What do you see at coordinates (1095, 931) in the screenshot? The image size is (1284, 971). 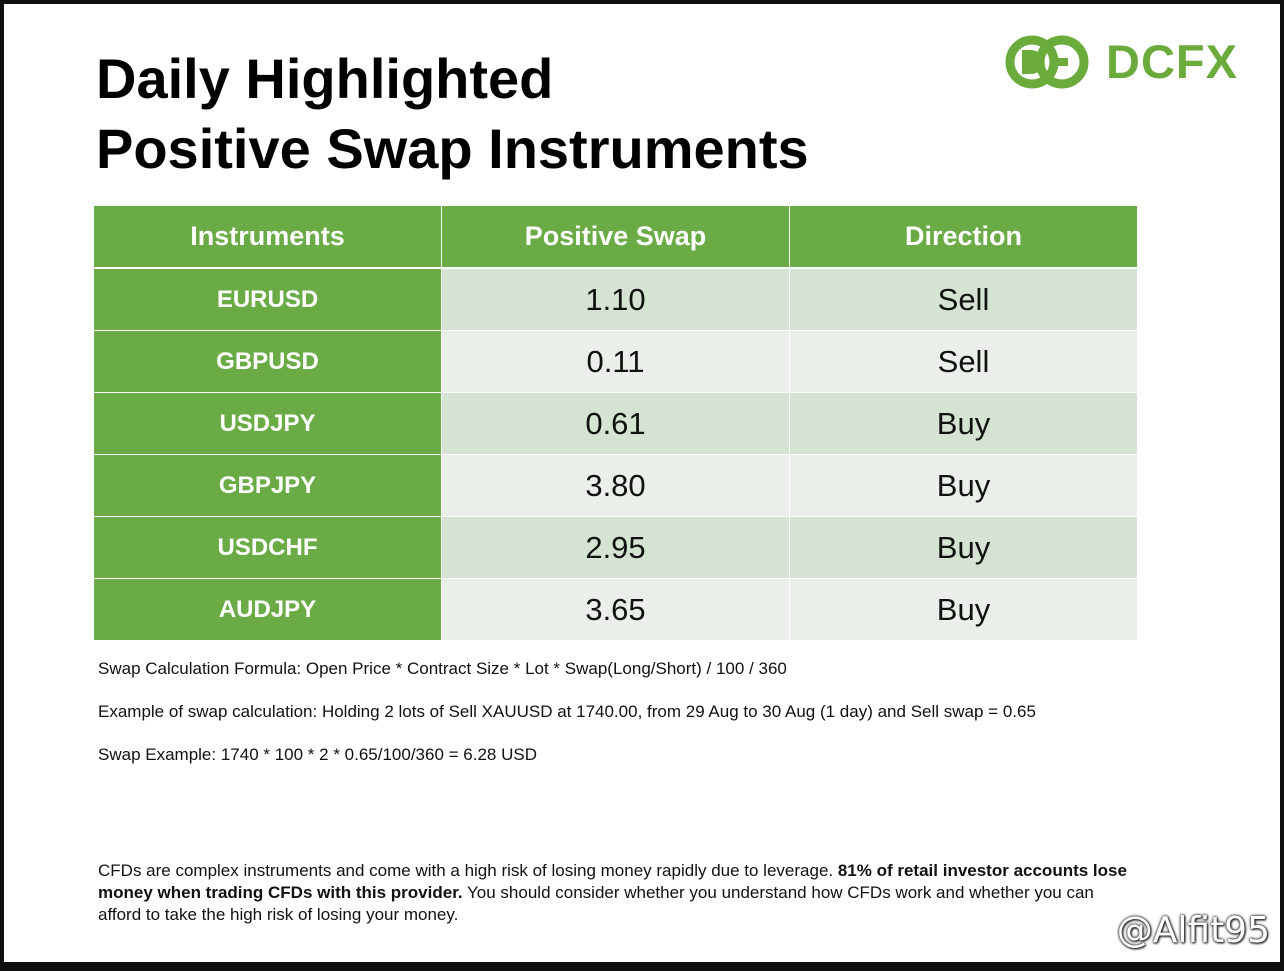 I see `platform-logo-icon` at bounding box center [1095, 931].